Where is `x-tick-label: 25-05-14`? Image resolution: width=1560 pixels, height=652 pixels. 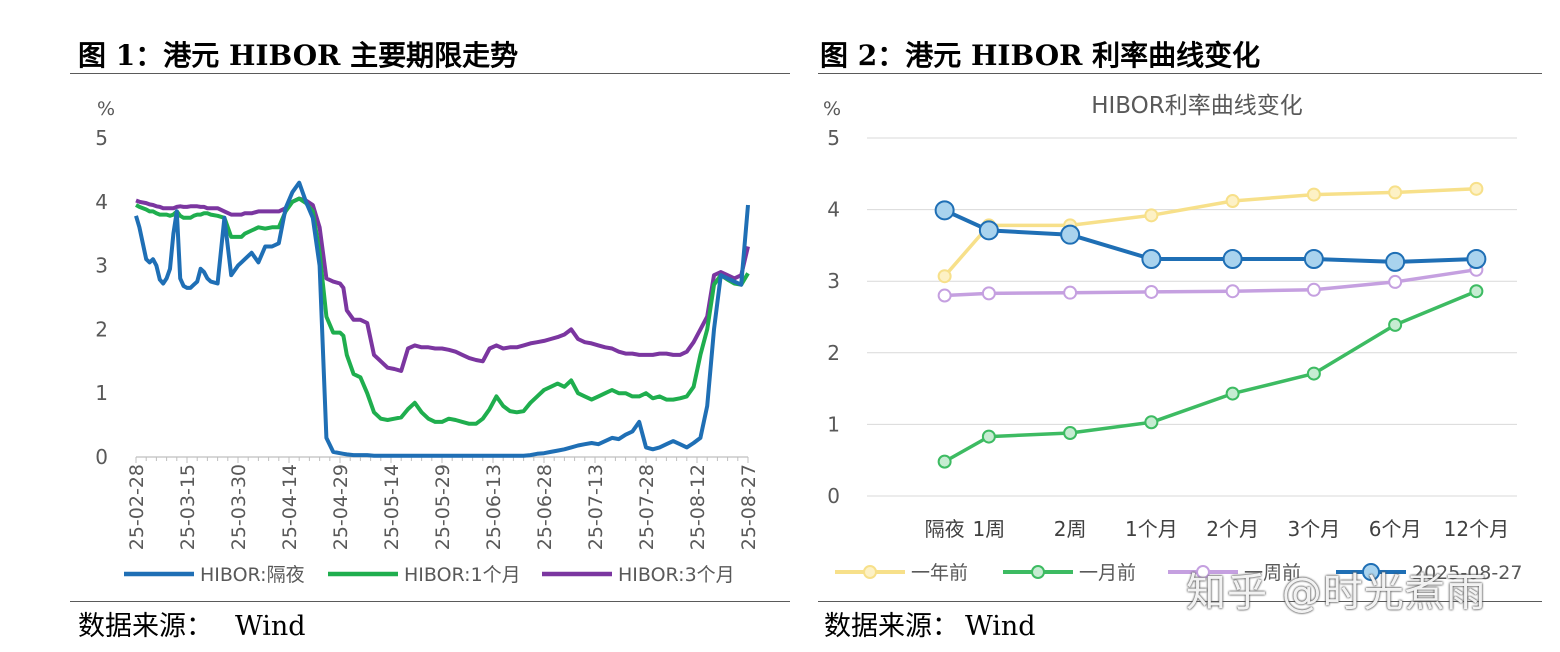
x-tick-label: 25-05-14 is located at coordinates (392, 507).